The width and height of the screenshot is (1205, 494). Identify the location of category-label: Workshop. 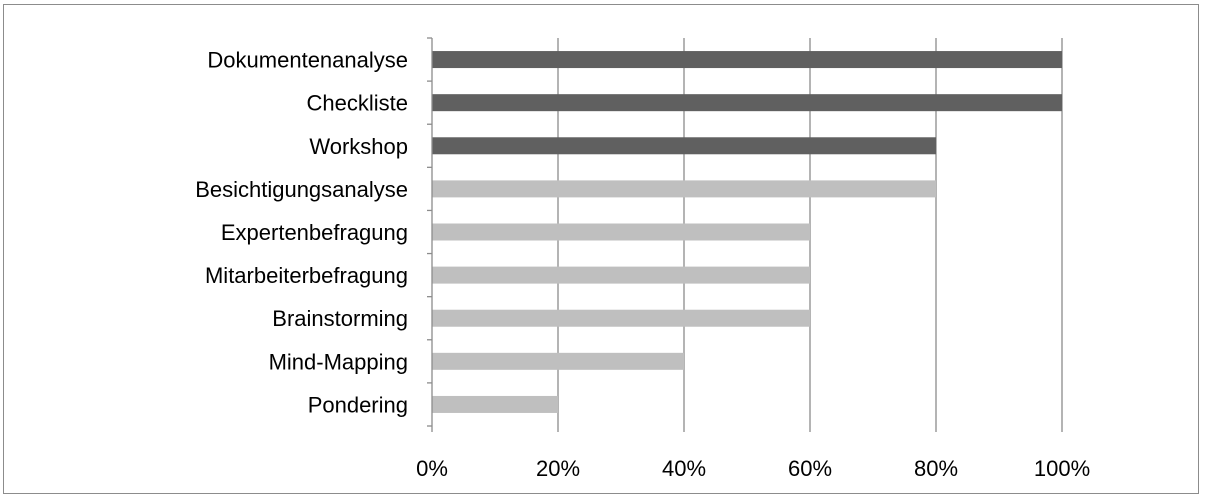
(358, 146).